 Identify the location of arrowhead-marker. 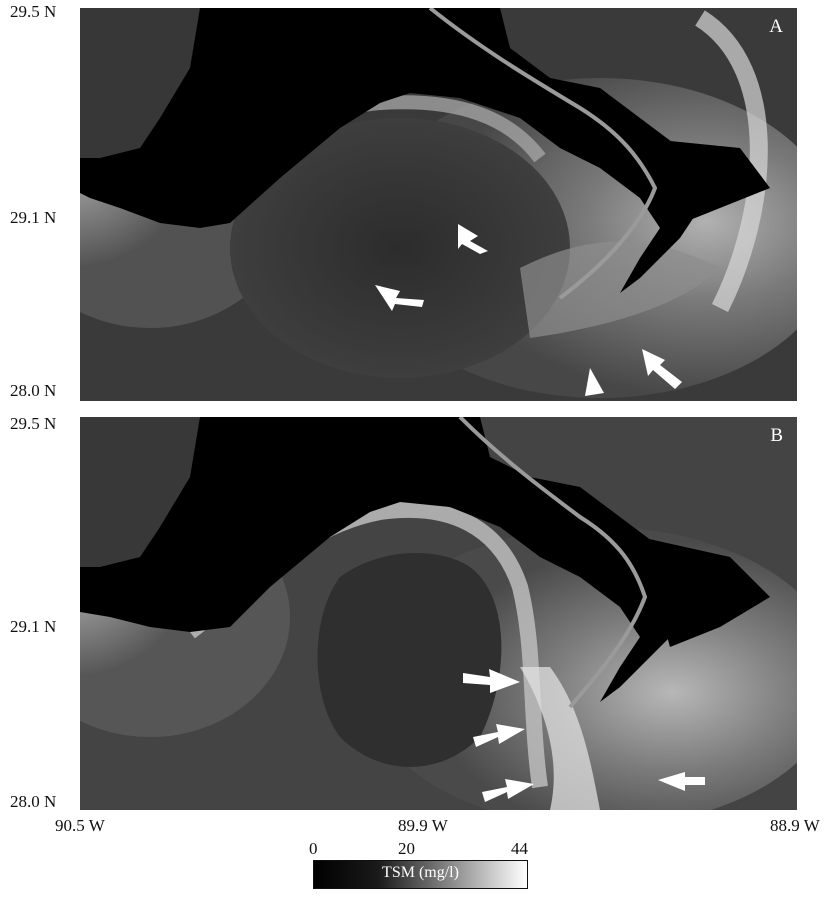
(594, 382).